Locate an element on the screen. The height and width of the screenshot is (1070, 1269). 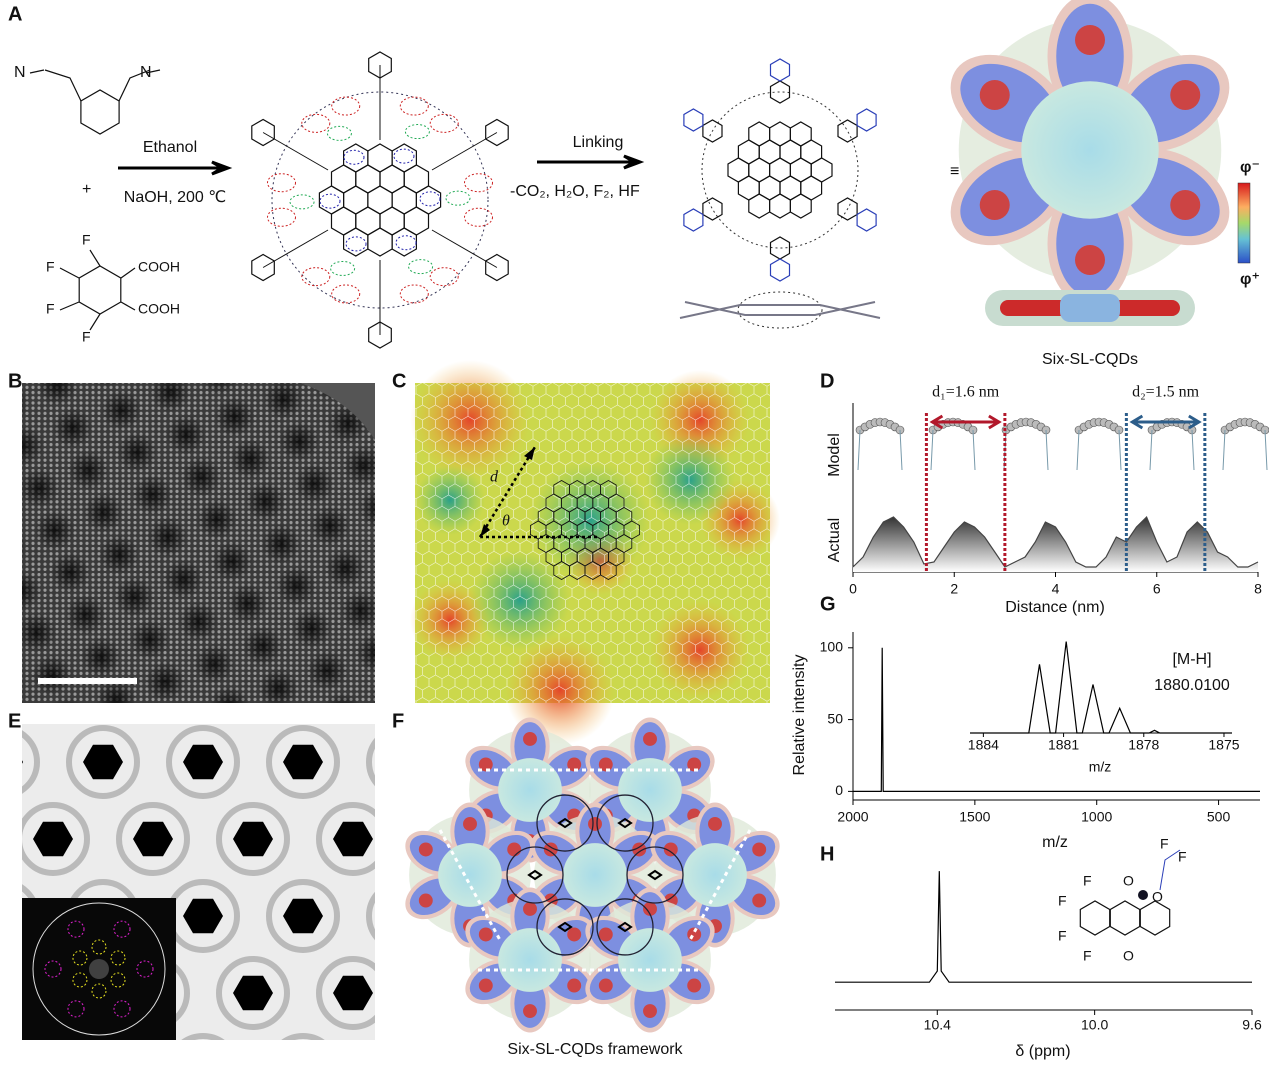
text: 10.0 is located at coordinates (1094, 1025).